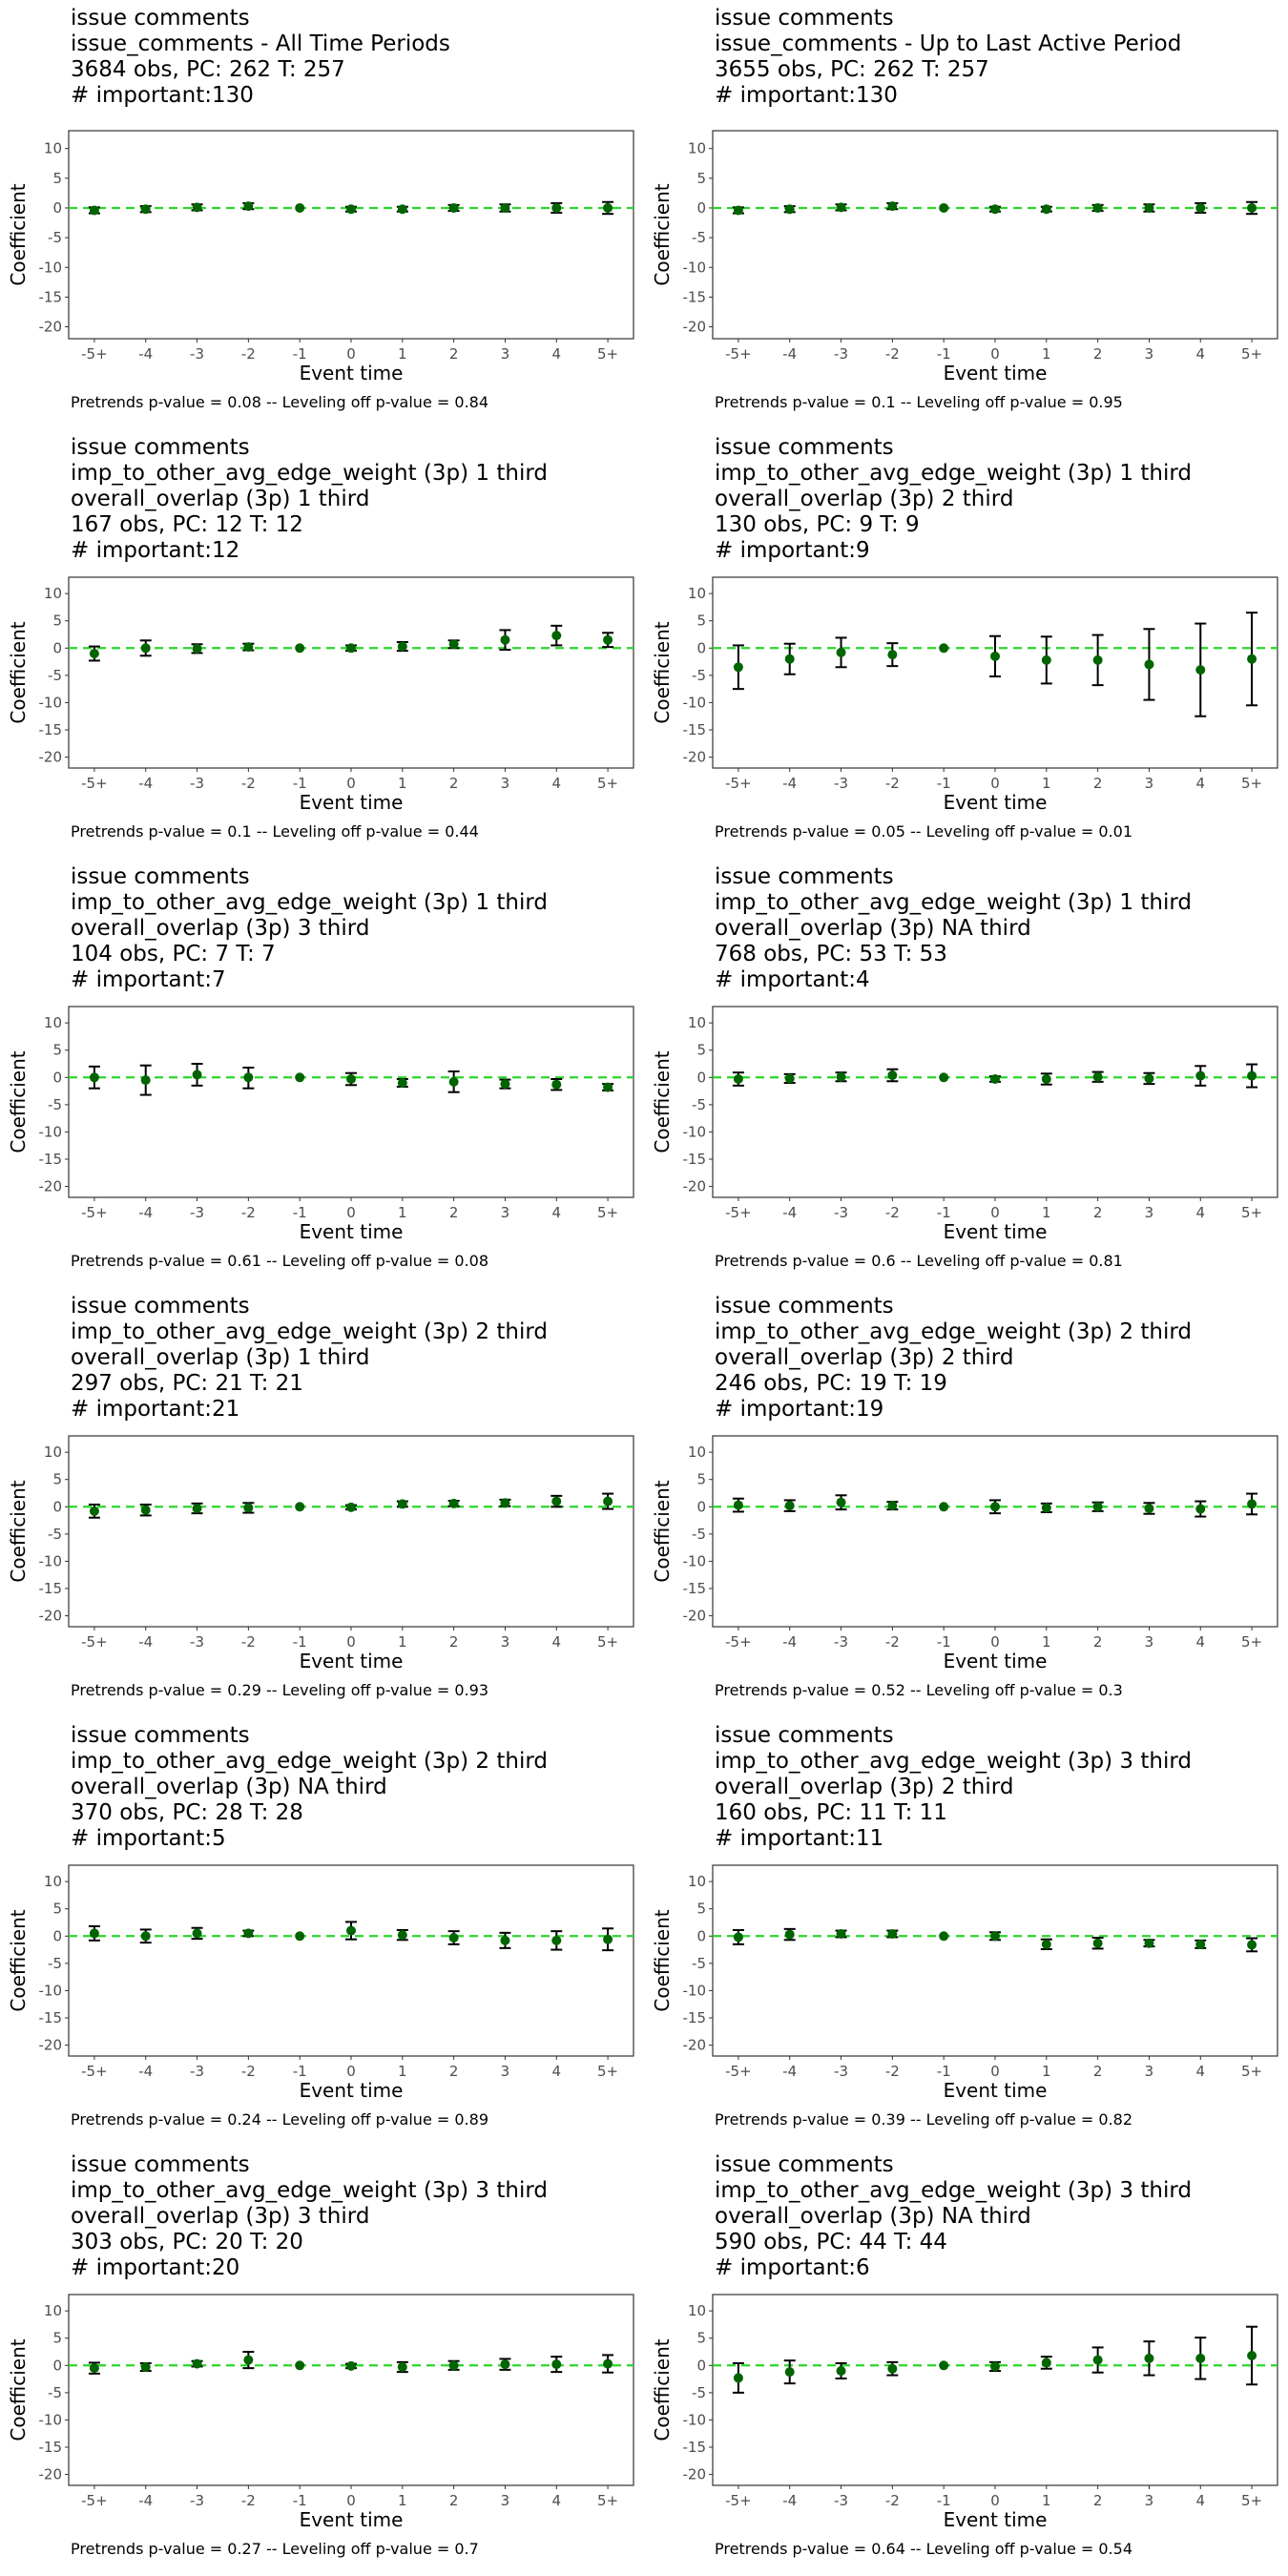  Describe the element at coordinates (806, 95) in the screenshot. I see `chart-title-line: # important:130` at that location.